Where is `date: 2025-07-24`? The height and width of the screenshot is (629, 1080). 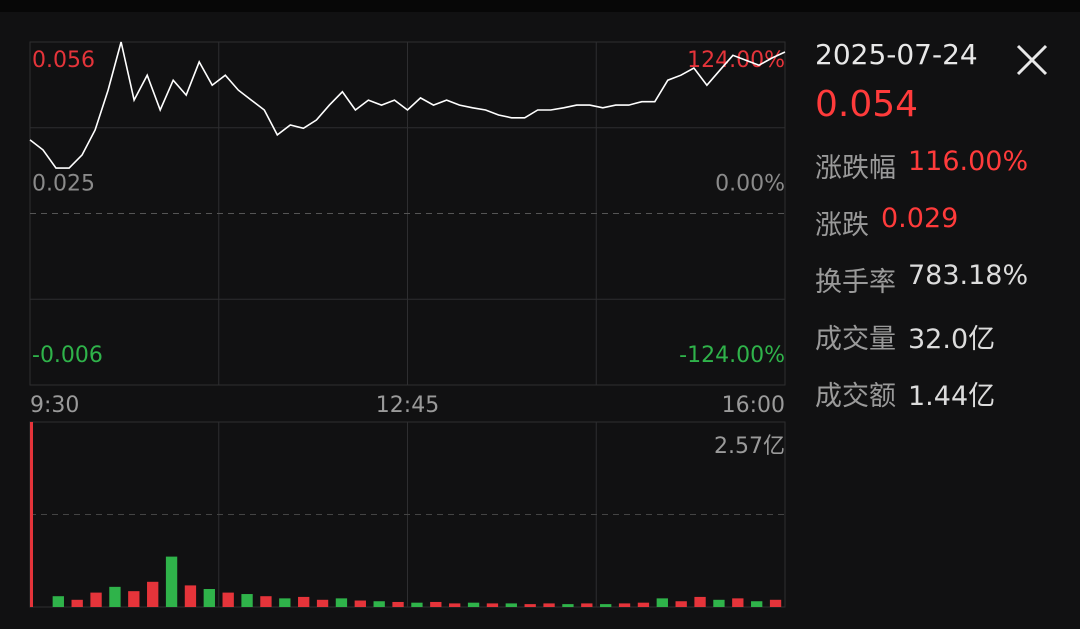 date: 2025-07-24 is located at coordinates (896, 54).